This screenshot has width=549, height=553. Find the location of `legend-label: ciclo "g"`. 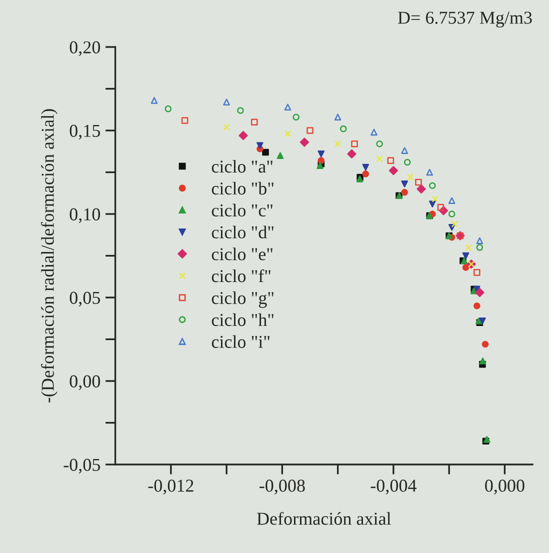

legend-label: ciclo "g" is located at coordinates (243, 299).